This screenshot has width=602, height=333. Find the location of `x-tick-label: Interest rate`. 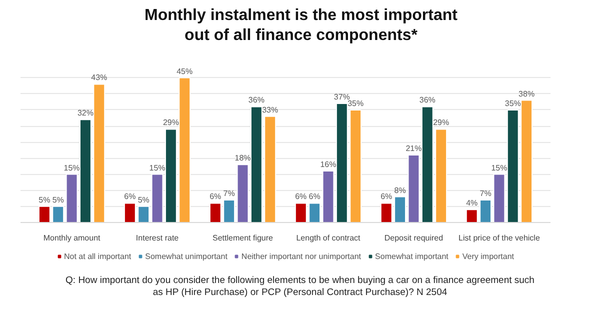

x-tick-label: Interest rate is located at coordinates (158, 238).